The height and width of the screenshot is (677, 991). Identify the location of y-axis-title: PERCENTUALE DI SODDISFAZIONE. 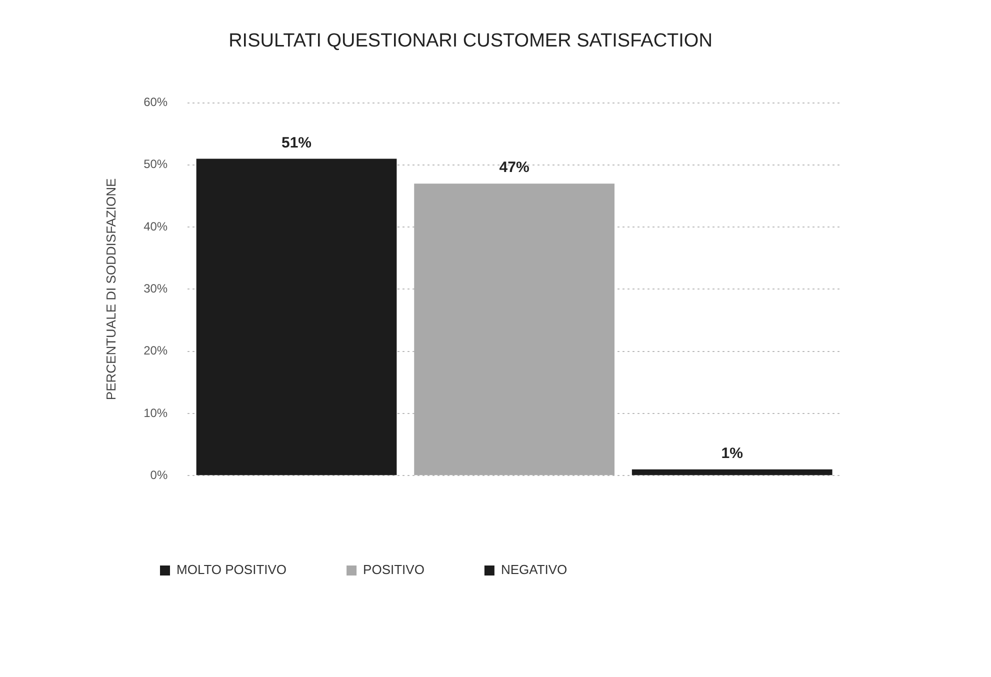
(110, 289).